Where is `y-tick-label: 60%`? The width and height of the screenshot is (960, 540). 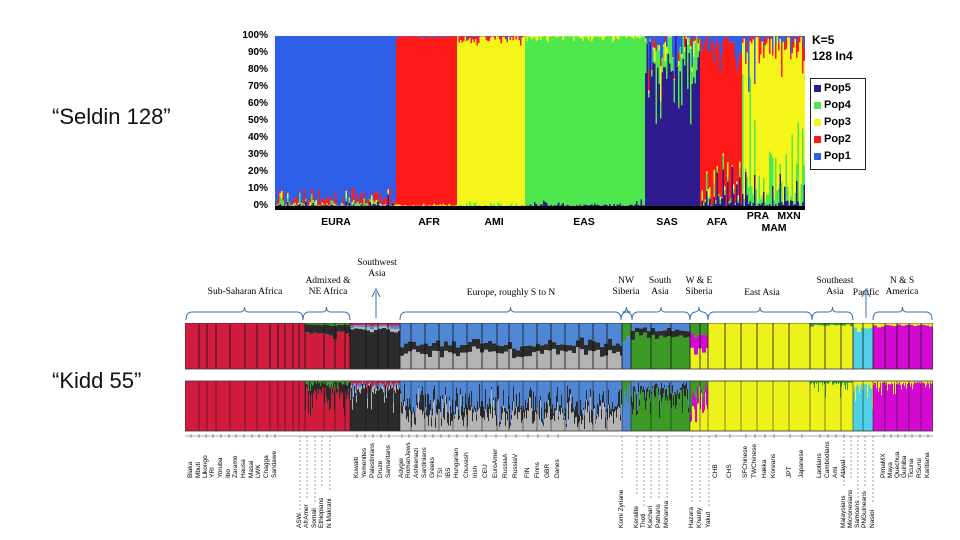 y-tick-label: 60% is located at coordinates (257, 103).